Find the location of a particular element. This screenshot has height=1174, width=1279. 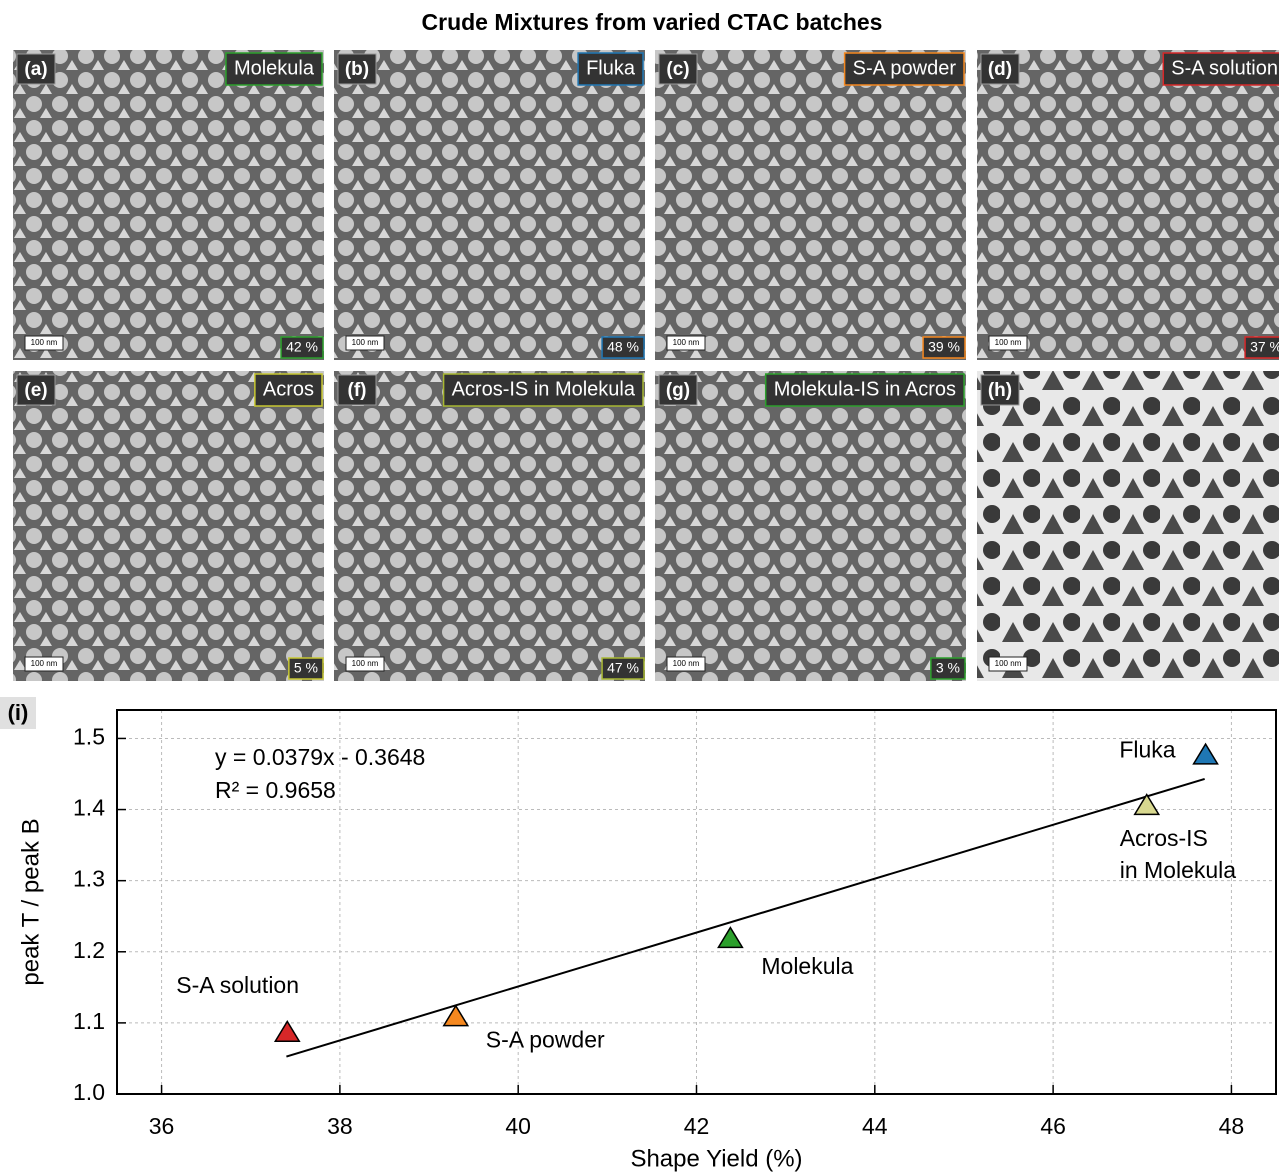

shape-yield: 37 % is located at coordinates (1264, 347).